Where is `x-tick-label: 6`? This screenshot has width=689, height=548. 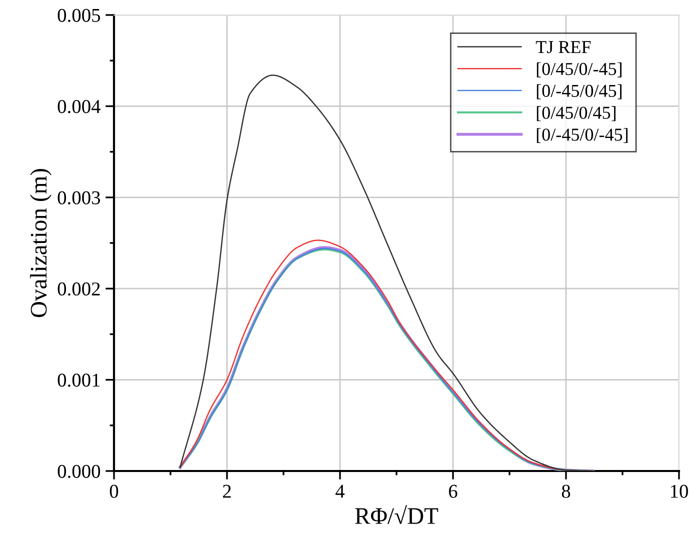 x-tick-label: 6 is located at coordinates (453, 491).